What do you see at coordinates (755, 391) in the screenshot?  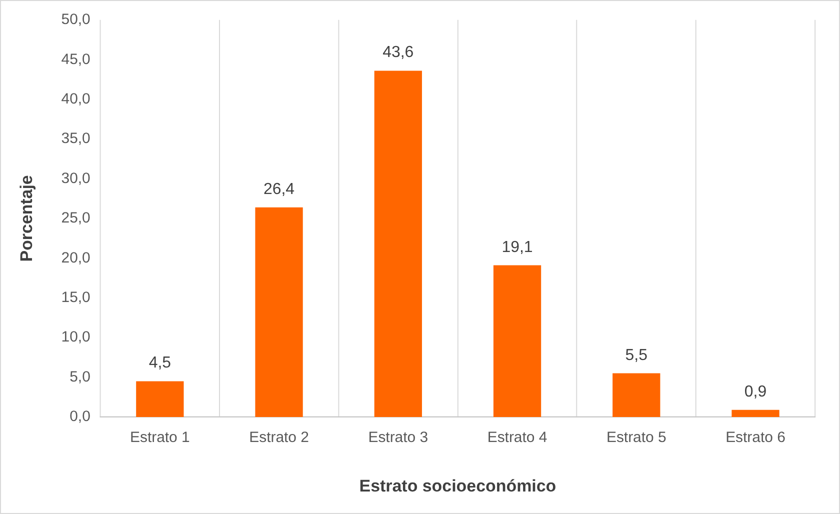 I see `data-label: 0,9` at bounding box center [755, 391].